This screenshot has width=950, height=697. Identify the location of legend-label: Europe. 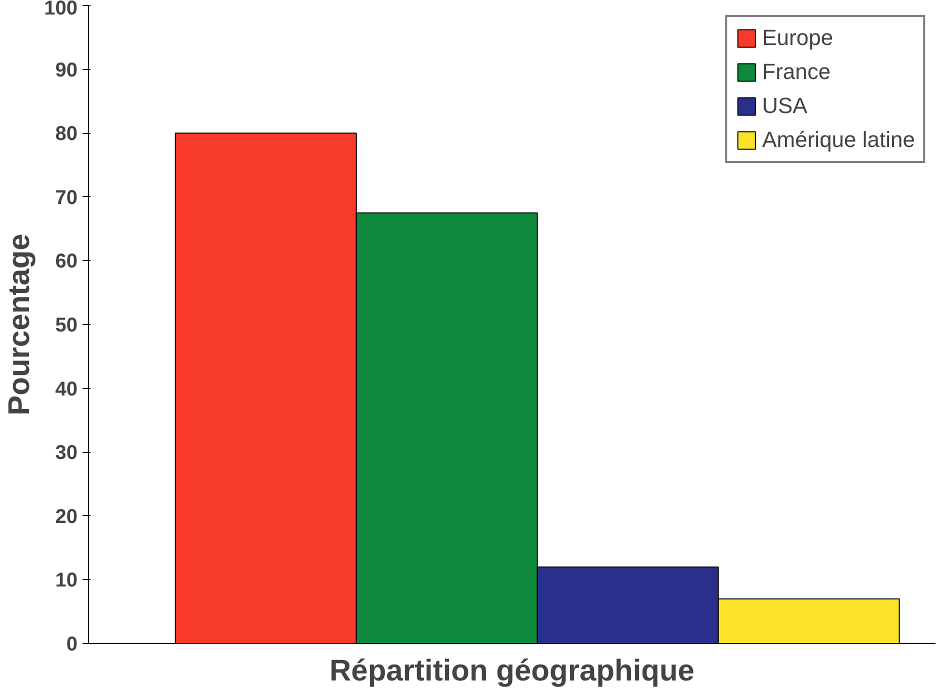
(798, 38).